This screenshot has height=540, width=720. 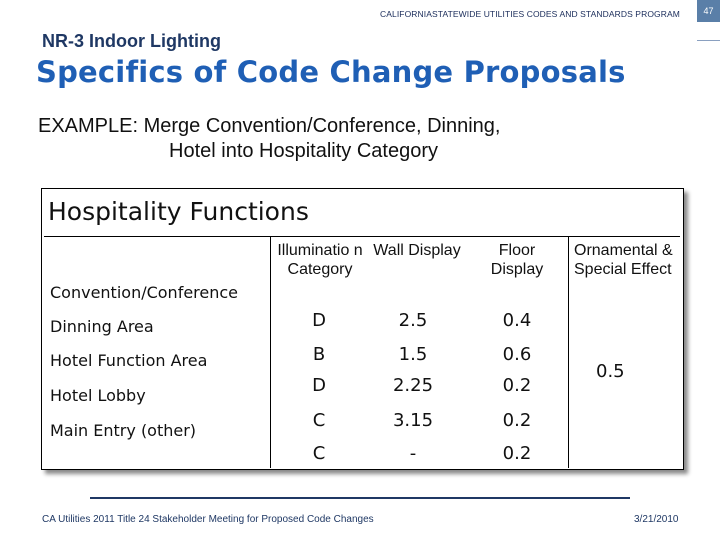 I want to click on table-cell: -, so click(x=413, y=453).